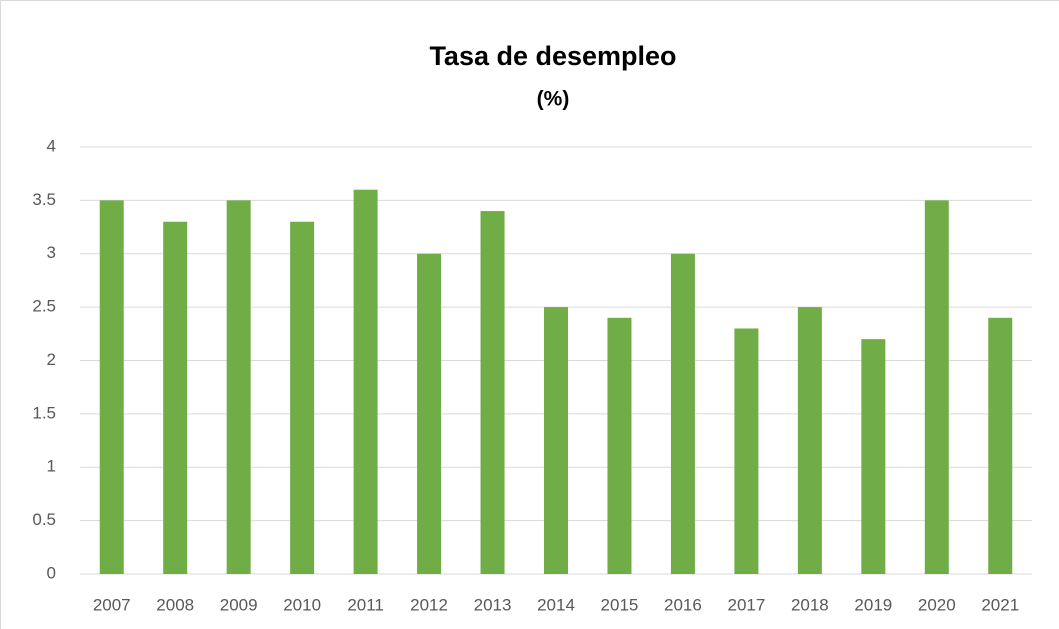 The width and height of the screenshot is (1059, 629). What do you see at coordinates (429, 604) in the screenshot?
I see `x-tick-label: 2012` at bounding box center [429, 604].